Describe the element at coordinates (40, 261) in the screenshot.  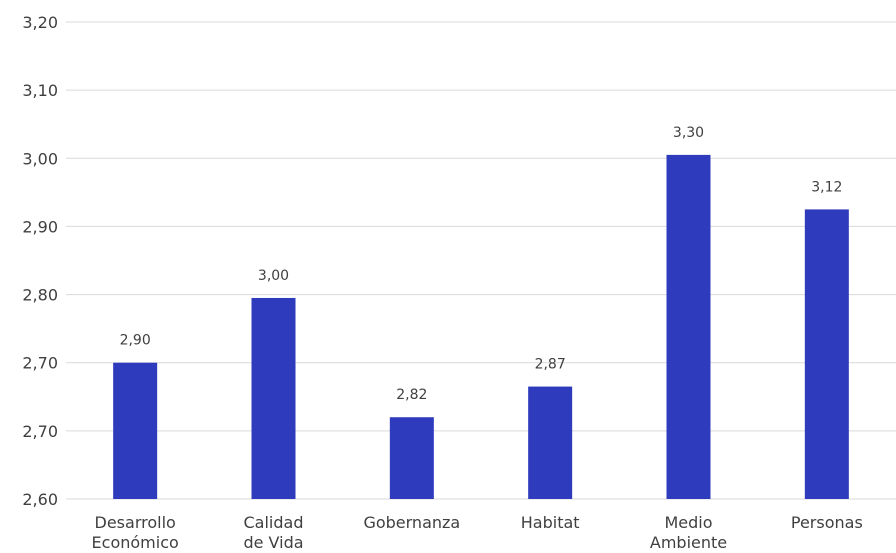
I see `y-axis-tick-labels: 2,60 2,70 2,70 2,80 2,90 3,00 3,10 3,20` at that location.